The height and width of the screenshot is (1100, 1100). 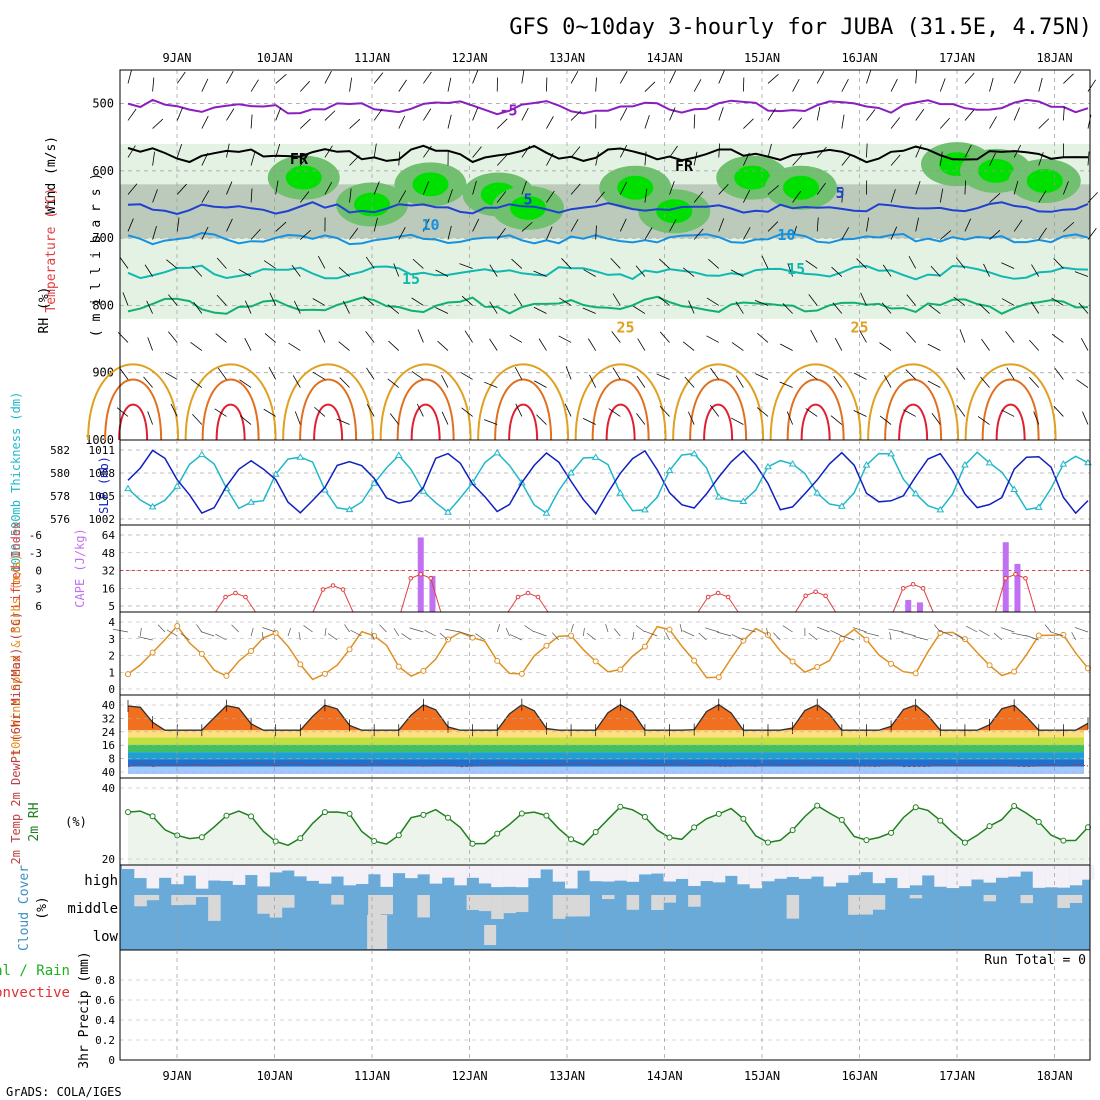 I want to click on wind-tick: 3, so click(x=111, y=639).